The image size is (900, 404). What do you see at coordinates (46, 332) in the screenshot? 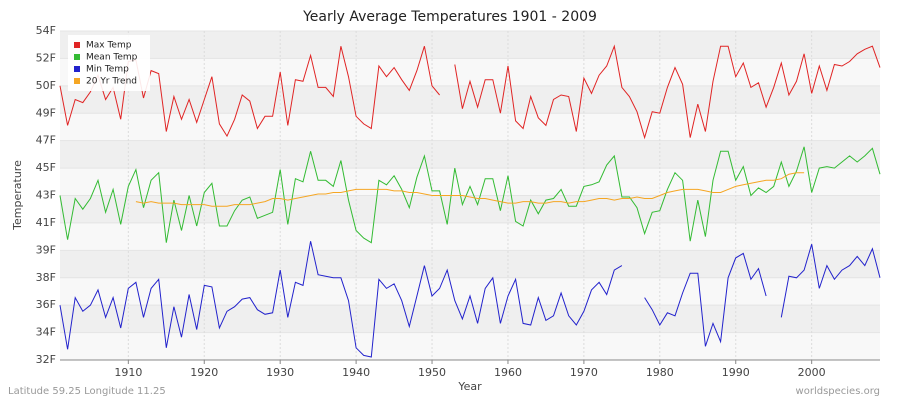
I see `y-tick-label: 34F` at bounding box center [46, 332].